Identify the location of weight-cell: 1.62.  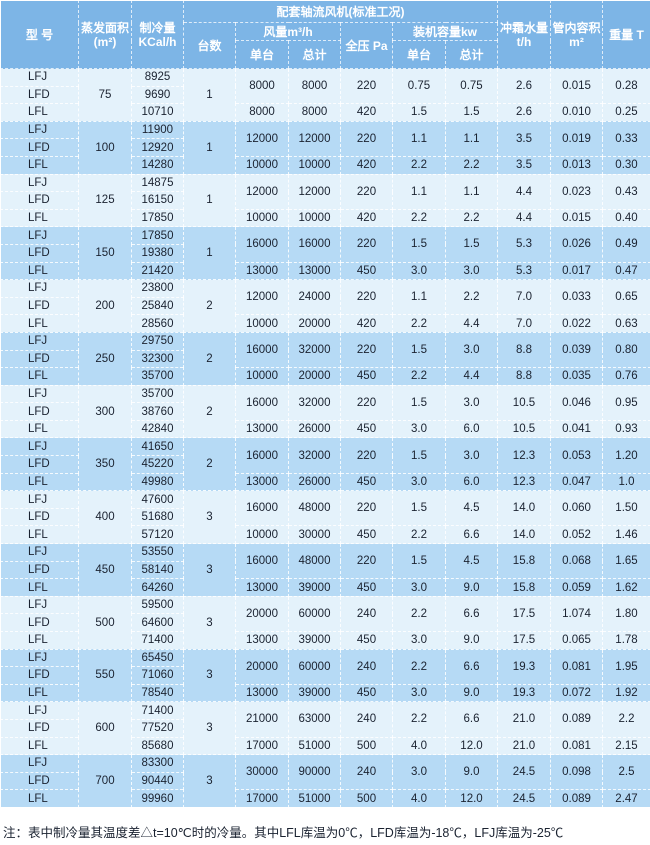
(626, 587).